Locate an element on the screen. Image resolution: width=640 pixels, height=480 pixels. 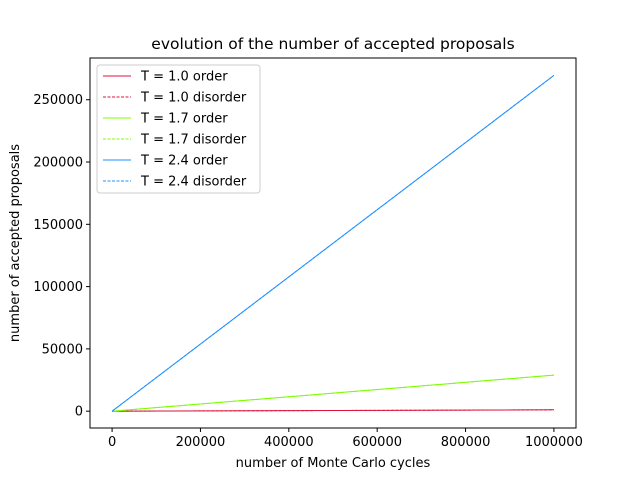
y-axis-label: number of accepted proposals is located at coordinates (15, 243).